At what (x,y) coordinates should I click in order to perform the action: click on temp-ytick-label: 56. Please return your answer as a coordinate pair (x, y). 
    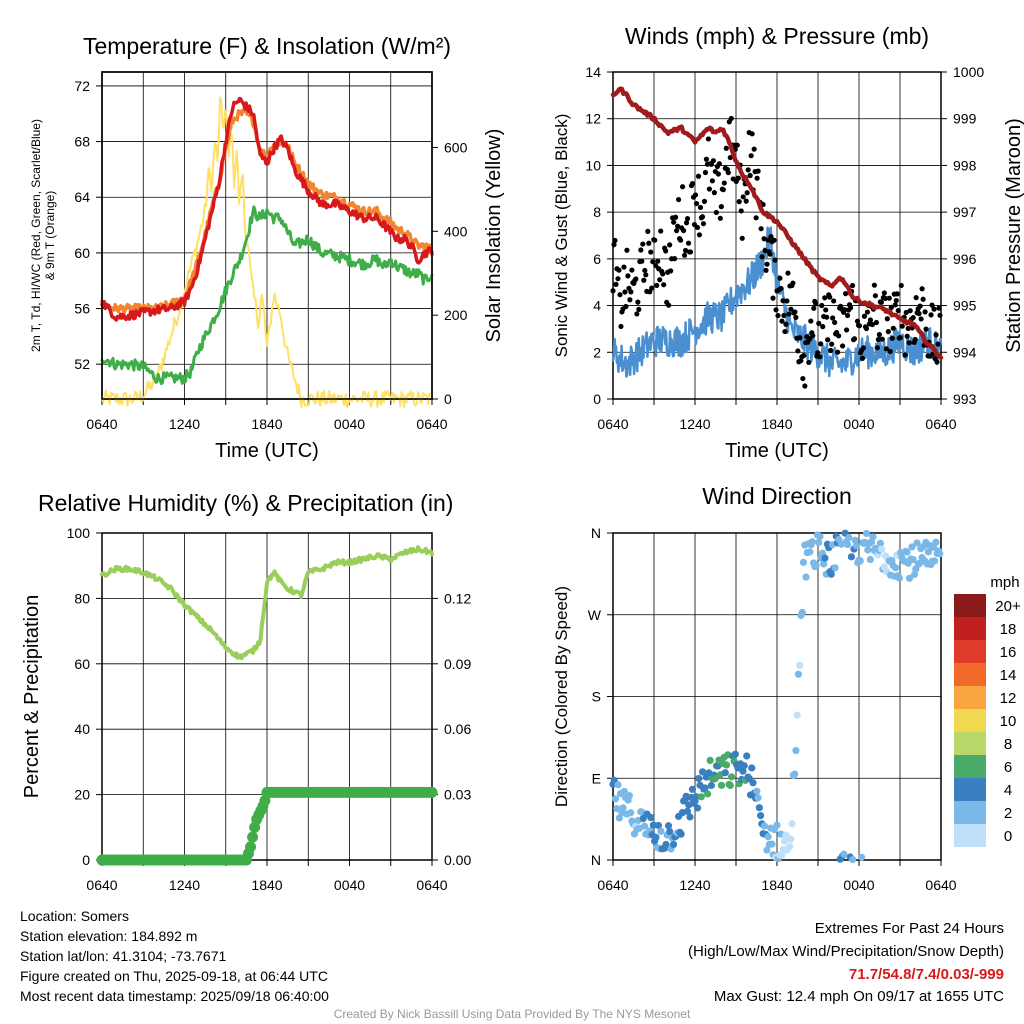
    Looking at the image, I should click on (82, 309).